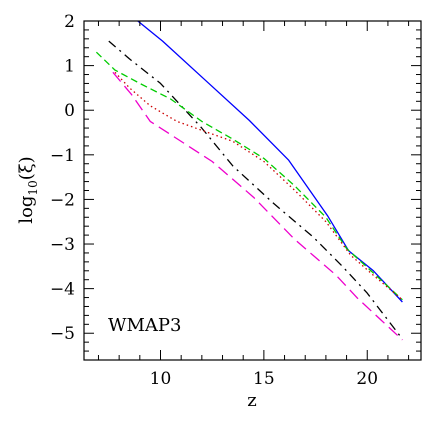 This screenshot has width=443, height=443. I want to click on y-axis-label: log10(ξ), so click(28, 189).